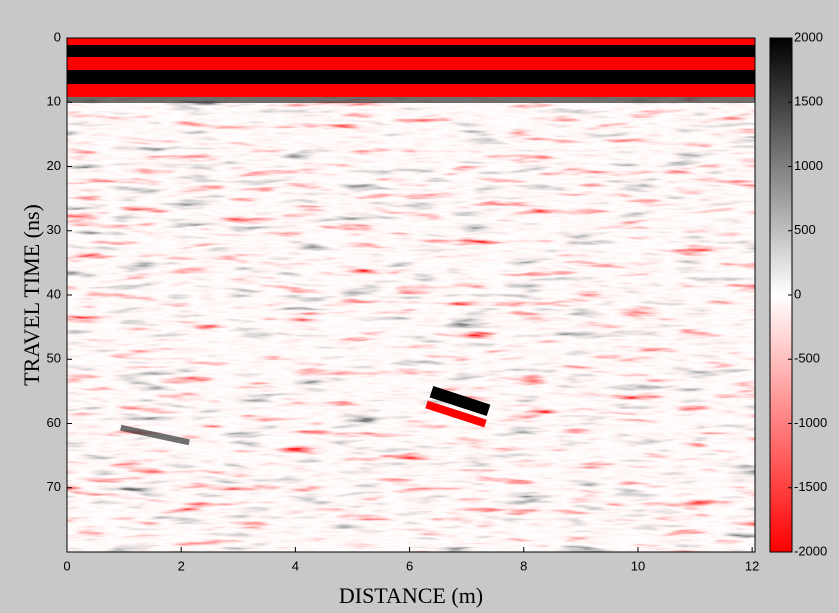 Image resolution: width=839 pixels, height=613 pixels. What do you see at coordinates (810, 550) in the screenshot?
I see `colorbar-tick-label: -2000` at bounding box center [810, 550].